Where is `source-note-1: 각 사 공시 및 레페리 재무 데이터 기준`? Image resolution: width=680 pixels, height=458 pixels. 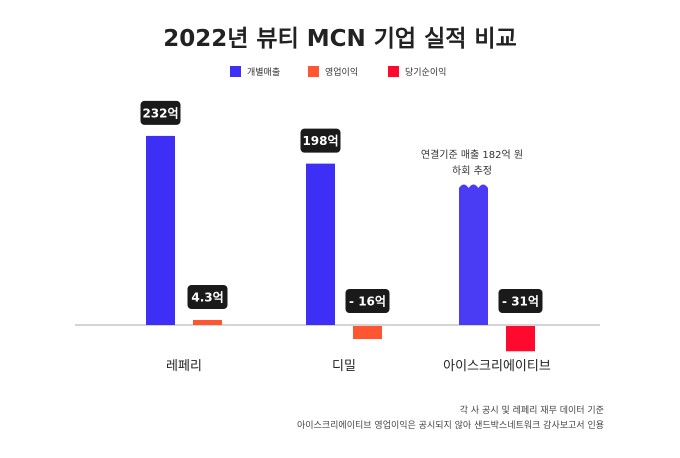 source-note-1: 각 사 공시 및 레페리 재무 데이터 기준 is located at coordinates (532, 410).